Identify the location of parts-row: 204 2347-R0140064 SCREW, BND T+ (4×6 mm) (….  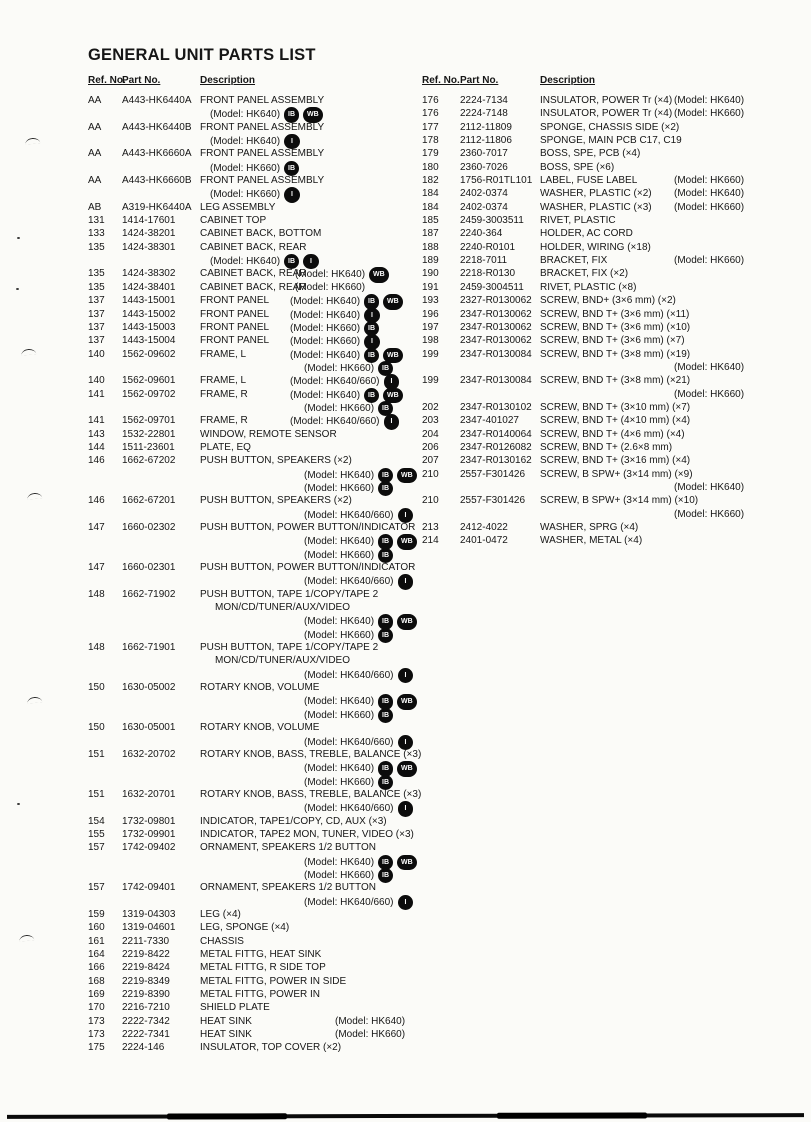
(615, 434).